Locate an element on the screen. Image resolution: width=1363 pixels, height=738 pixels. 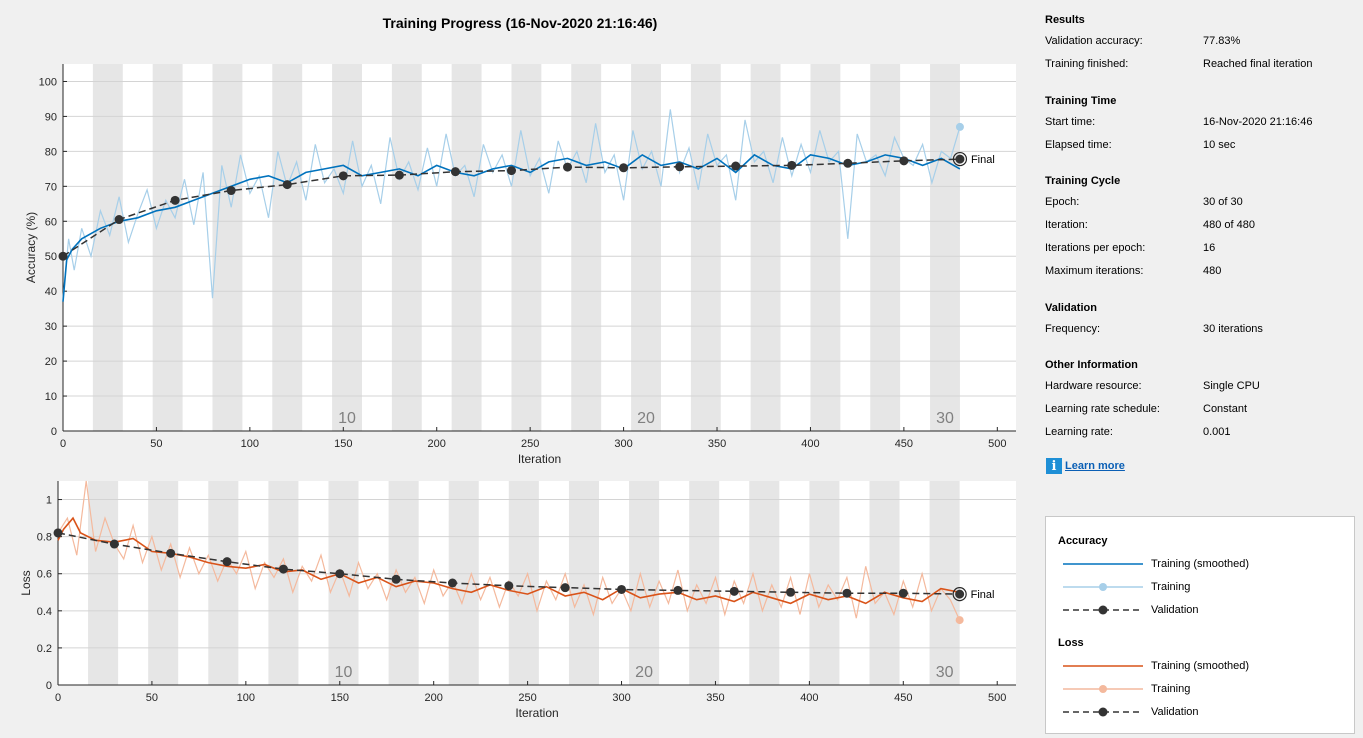
x-tick-label: 200 is located at coordinates (437, 444).